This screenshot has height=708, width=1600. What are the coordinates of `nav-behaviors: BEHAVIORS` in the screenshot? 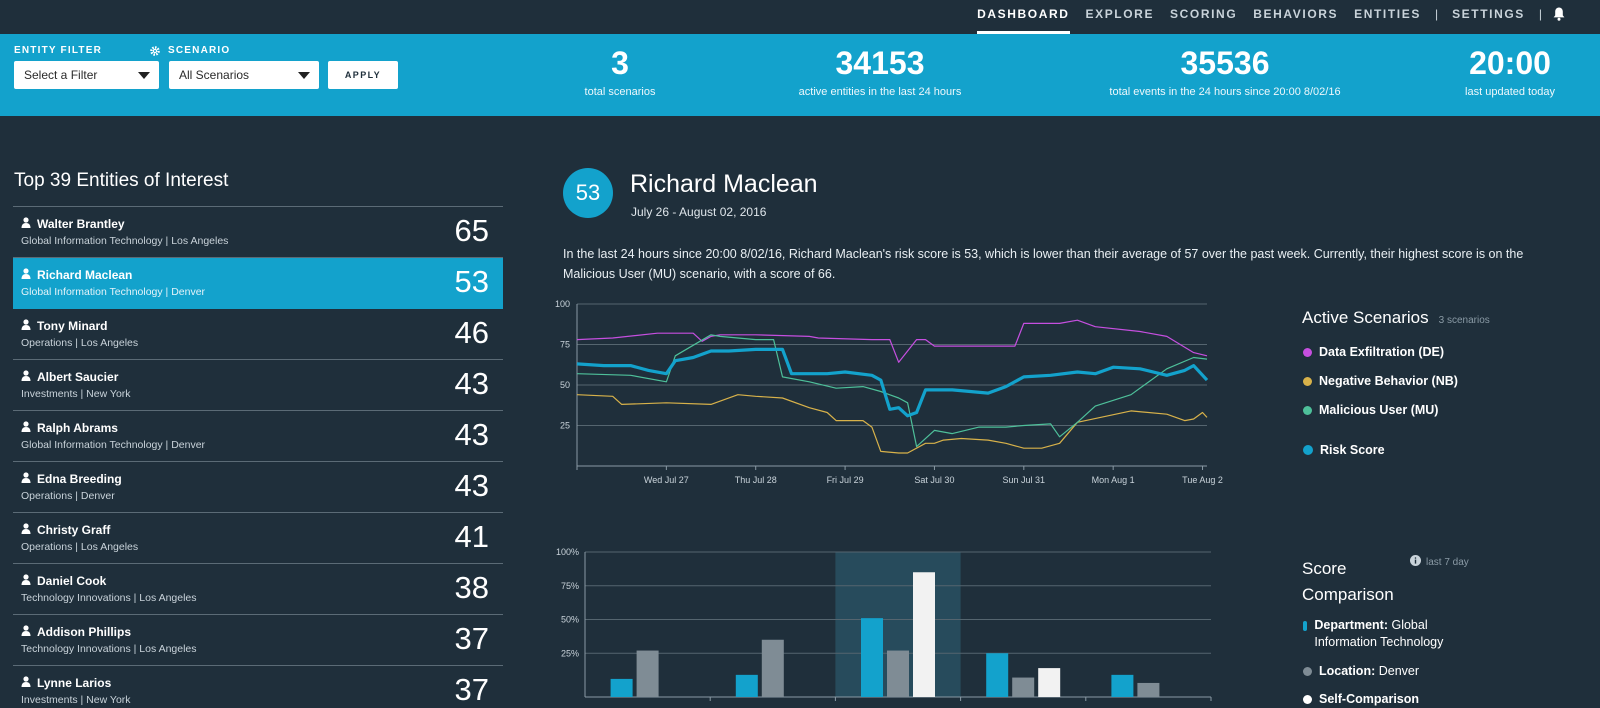 It's located at (1296, 14).